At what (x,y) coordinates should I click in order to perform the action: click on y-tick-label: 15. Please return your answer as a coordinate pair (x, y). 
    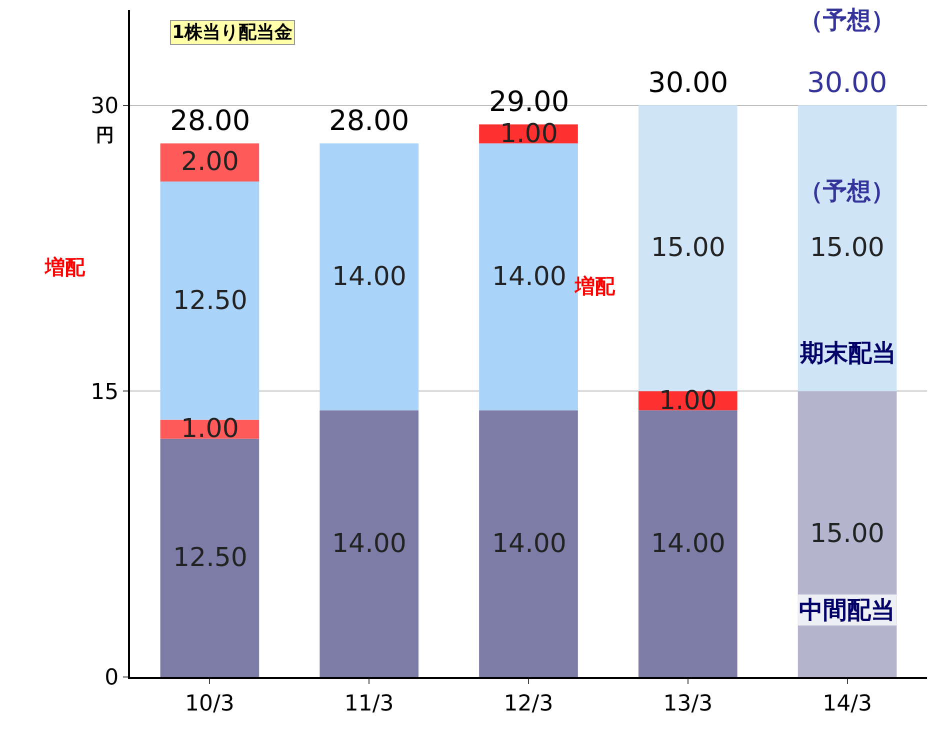
    Looking at the image, I should click on (104, 392).